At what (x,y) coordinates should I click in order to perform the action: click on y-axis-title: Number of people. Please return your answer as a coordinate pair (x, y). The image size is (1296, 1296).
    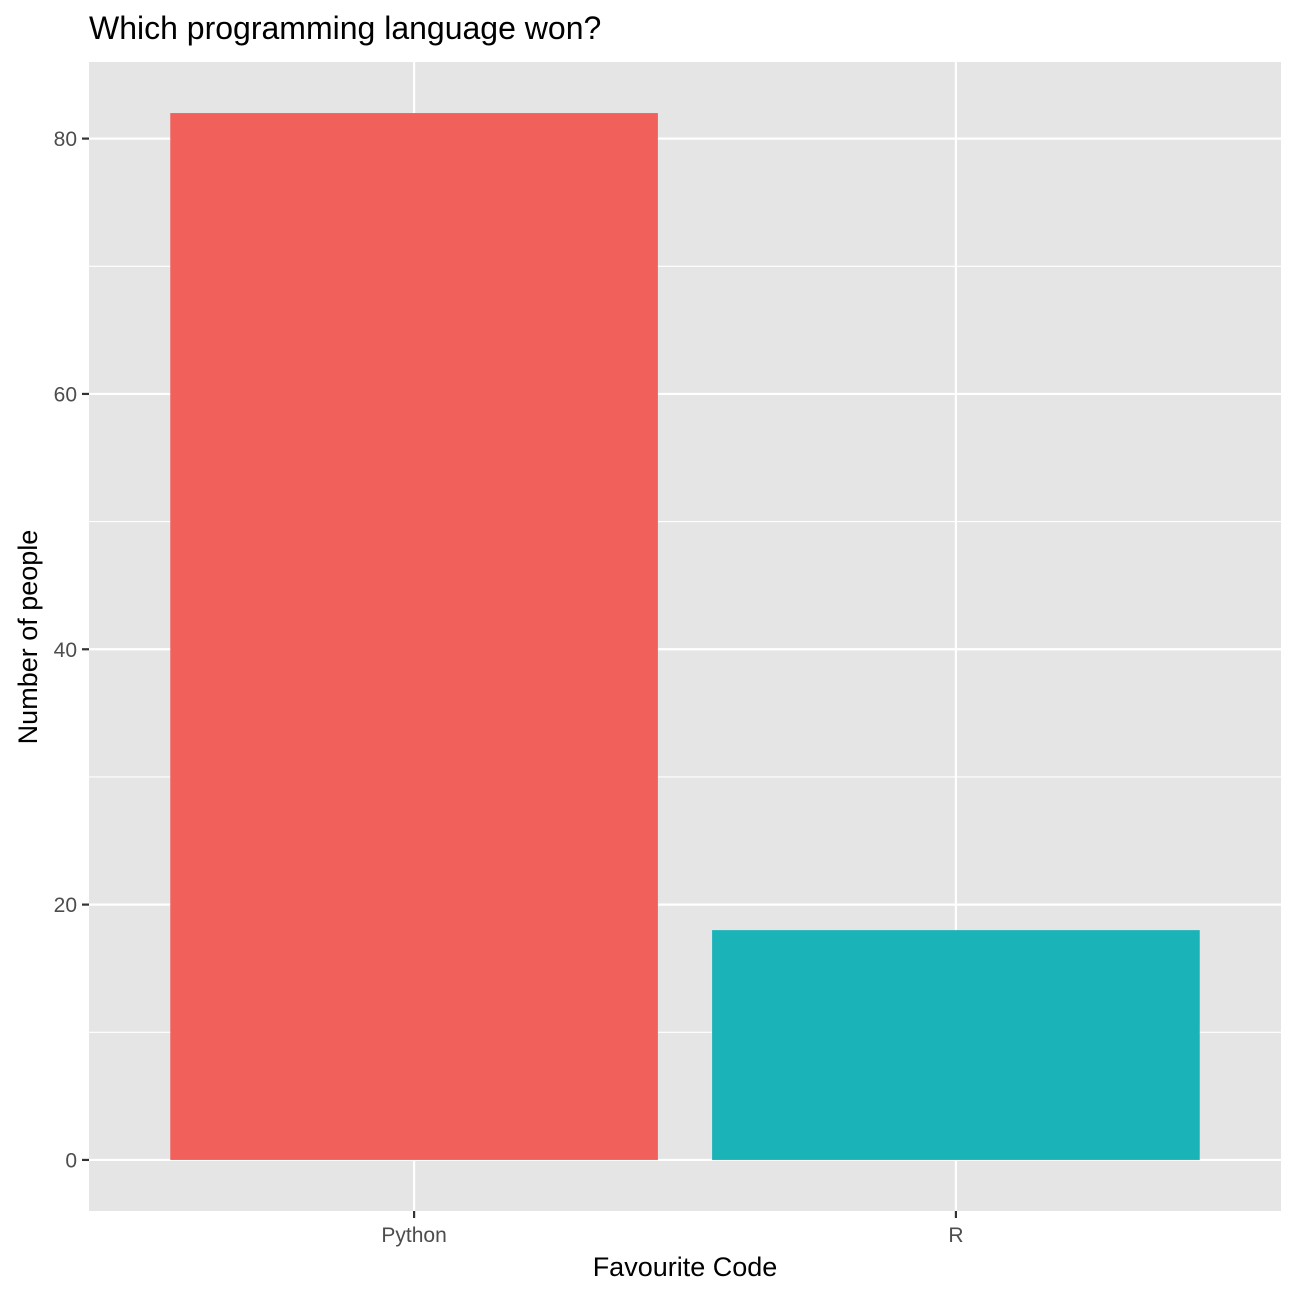
    Looking at the image, I should click on (28, 637).